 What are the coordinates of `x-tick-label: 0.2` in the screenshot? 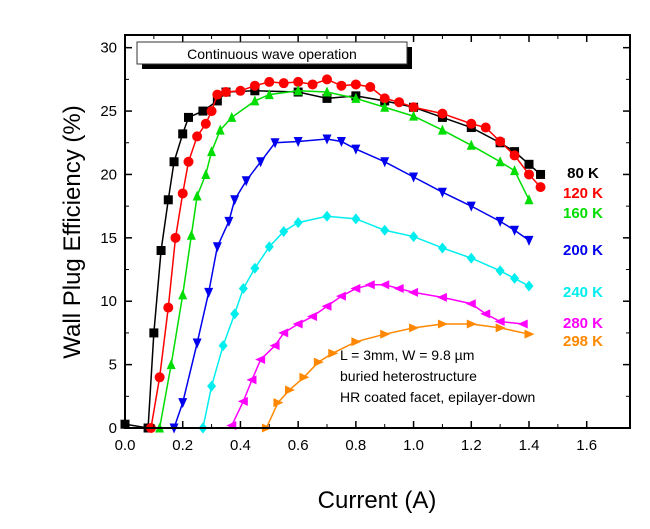 It's located at (182, 445).